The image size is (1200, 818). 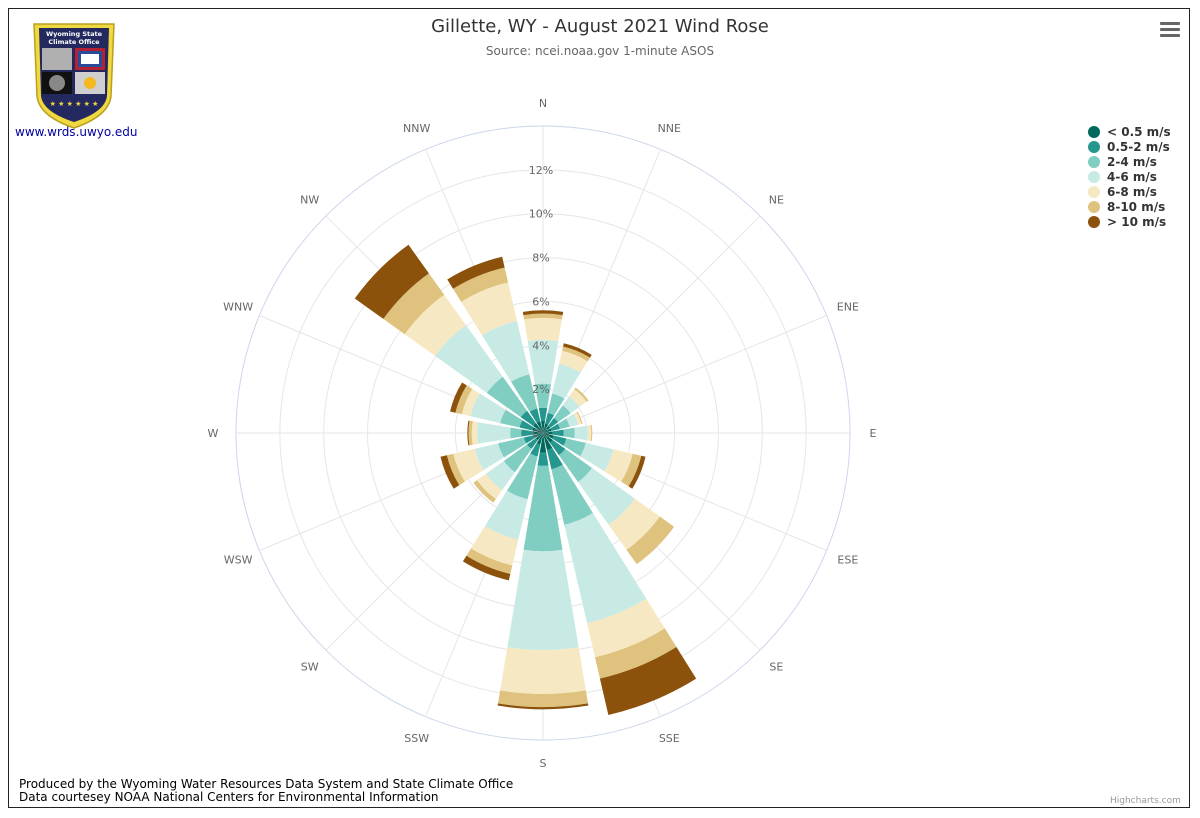 What do you see at coordinates (76, 132) in the screenshot?
I see `site-link: www.wrds.uwyo.edu` at bounding box center [76, 132].